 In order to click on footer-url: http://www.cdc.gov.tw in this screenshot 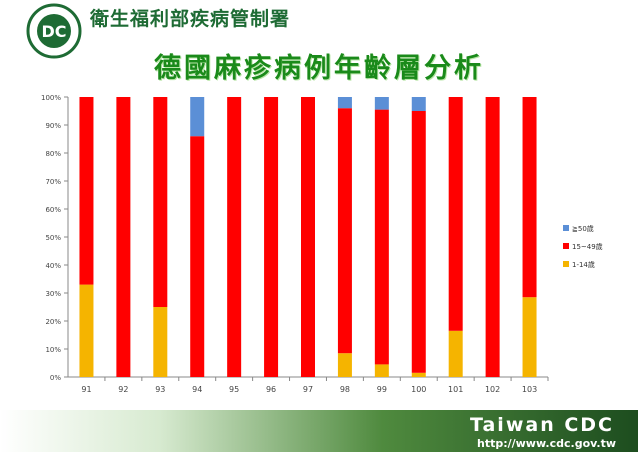, I will do `click(546, 443)`.